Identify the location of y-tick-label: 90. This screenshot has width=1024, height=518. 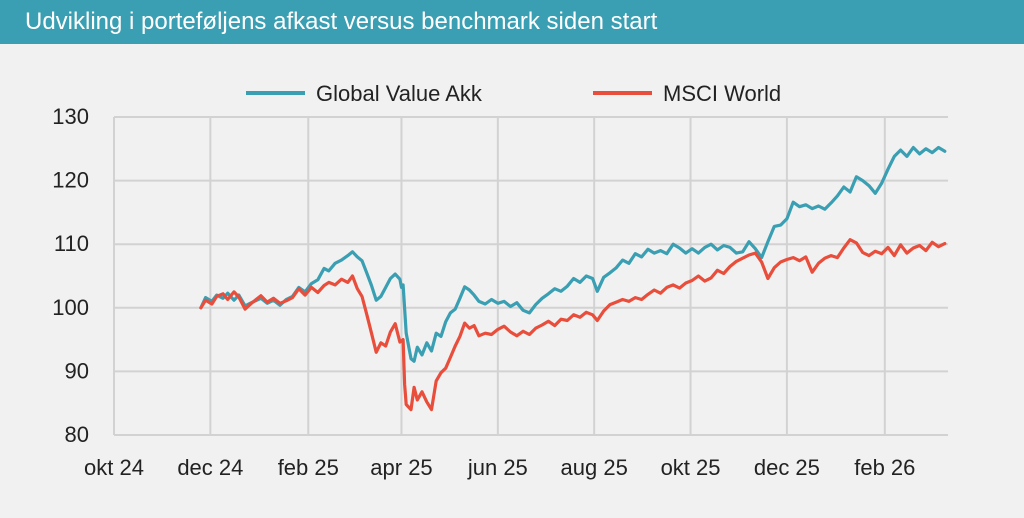
(77, 370).